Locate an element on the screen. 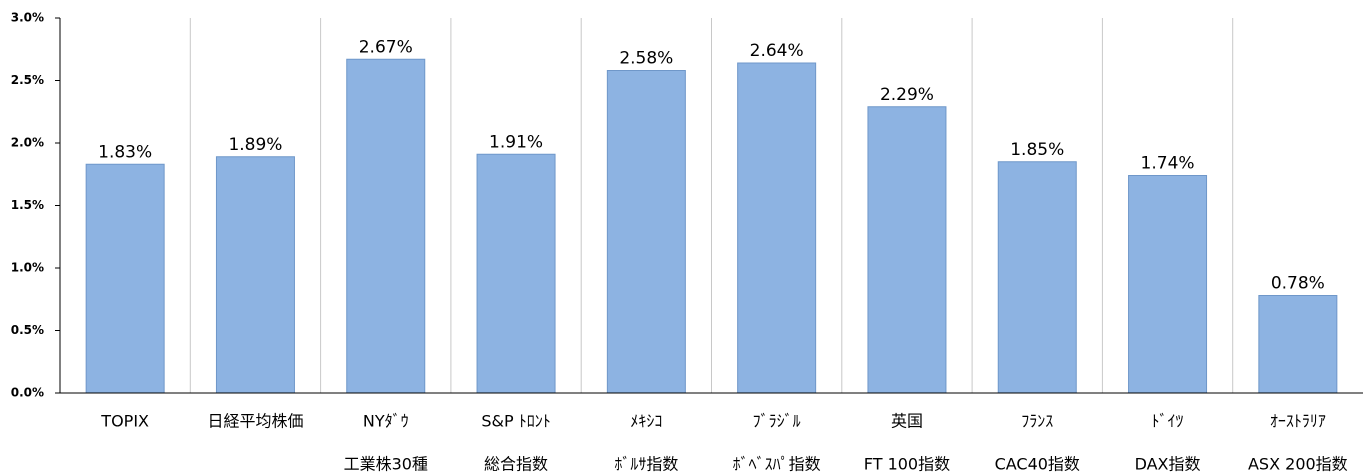 This screenshot has width=1364, height=472. value-label: 1.74% is located at coordinates (1168, 164).